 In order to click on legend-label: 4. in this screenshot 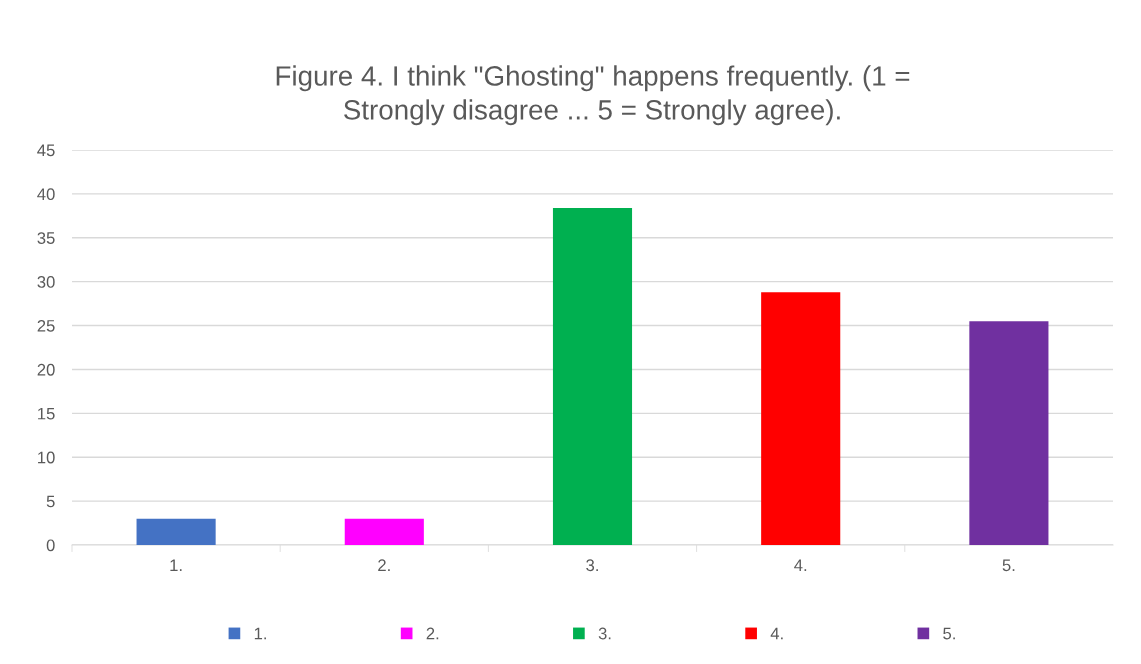, I will do `click(776, 633)`.